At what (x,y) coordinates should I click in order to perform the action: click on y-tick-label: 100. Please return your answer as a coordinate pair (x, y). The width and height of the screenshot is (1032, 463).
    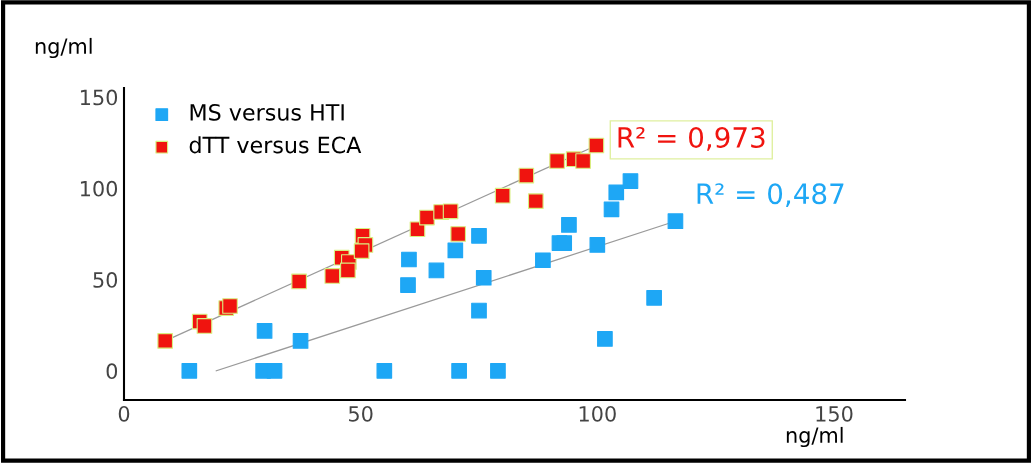
    Looking at the image, I should click on (99, 188).